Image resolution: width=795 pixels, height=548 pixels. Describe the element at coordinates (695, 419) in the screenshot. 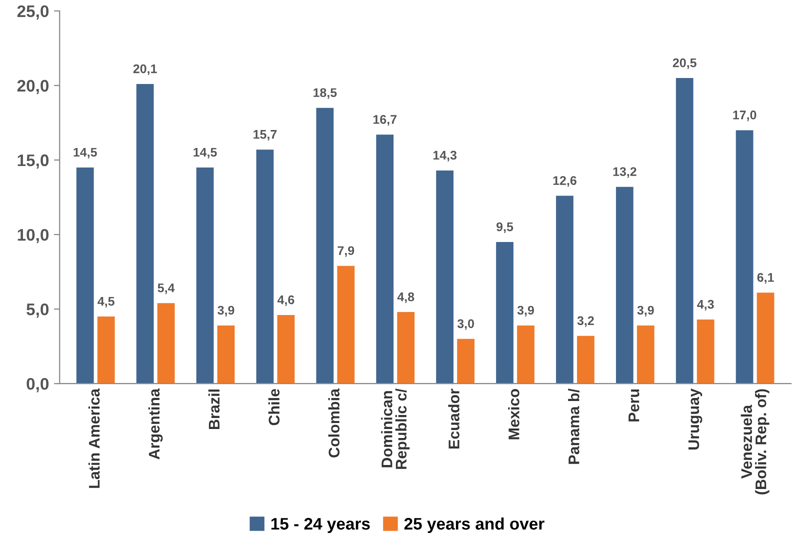

I see `x-tick-label: Uruguay` at that location.